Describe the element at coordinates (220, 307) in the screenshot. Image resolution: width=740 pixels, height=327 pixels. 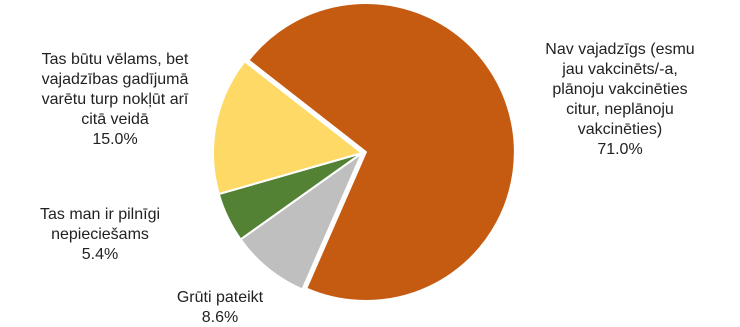
I see `slice-label: Grūti pateikt 8.6%` at that location.